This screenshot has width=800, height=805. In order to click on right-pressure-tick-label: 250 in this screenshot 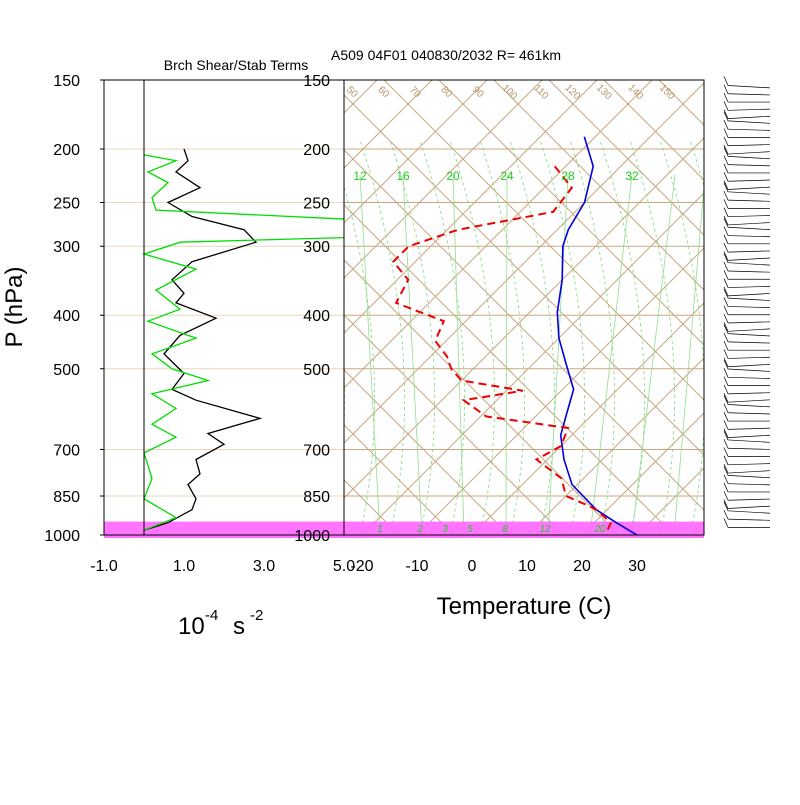, I will do `click(316, 204)`.